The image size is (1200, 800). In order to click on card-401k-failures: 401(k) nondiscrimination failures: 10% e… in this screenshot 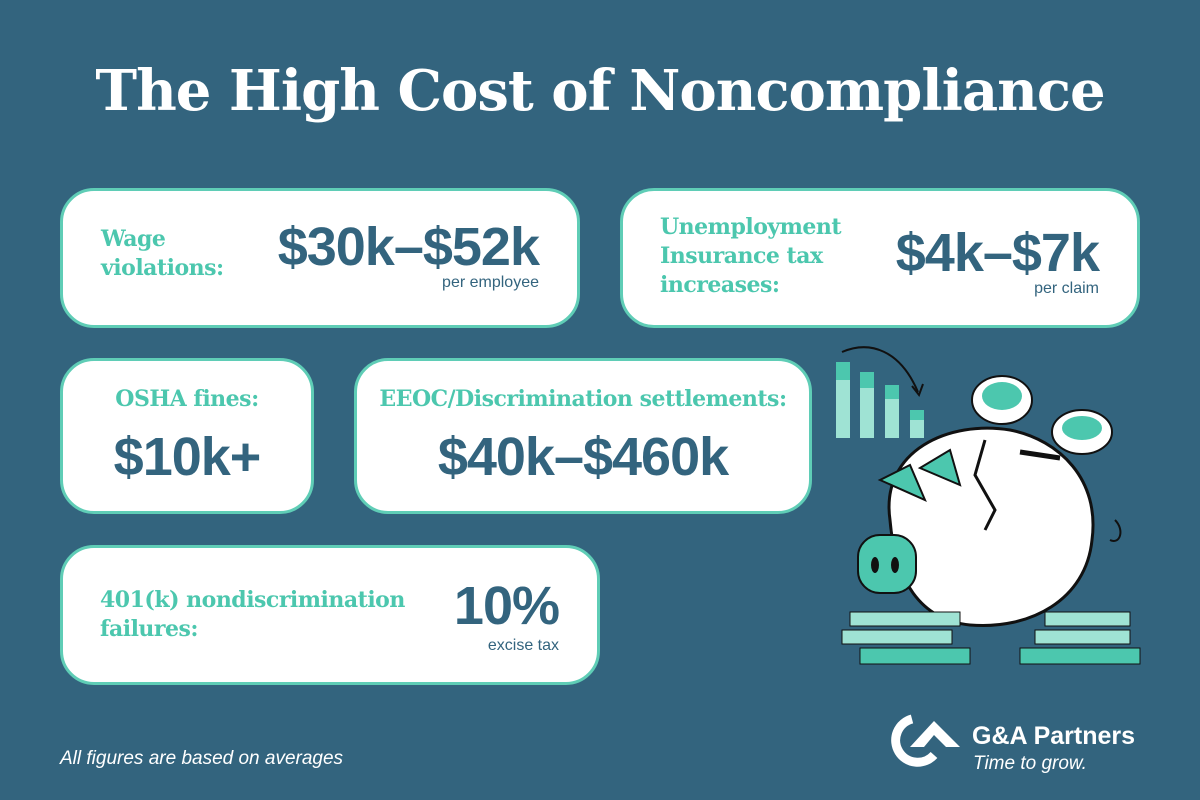, I will do `click(330, 615)`.